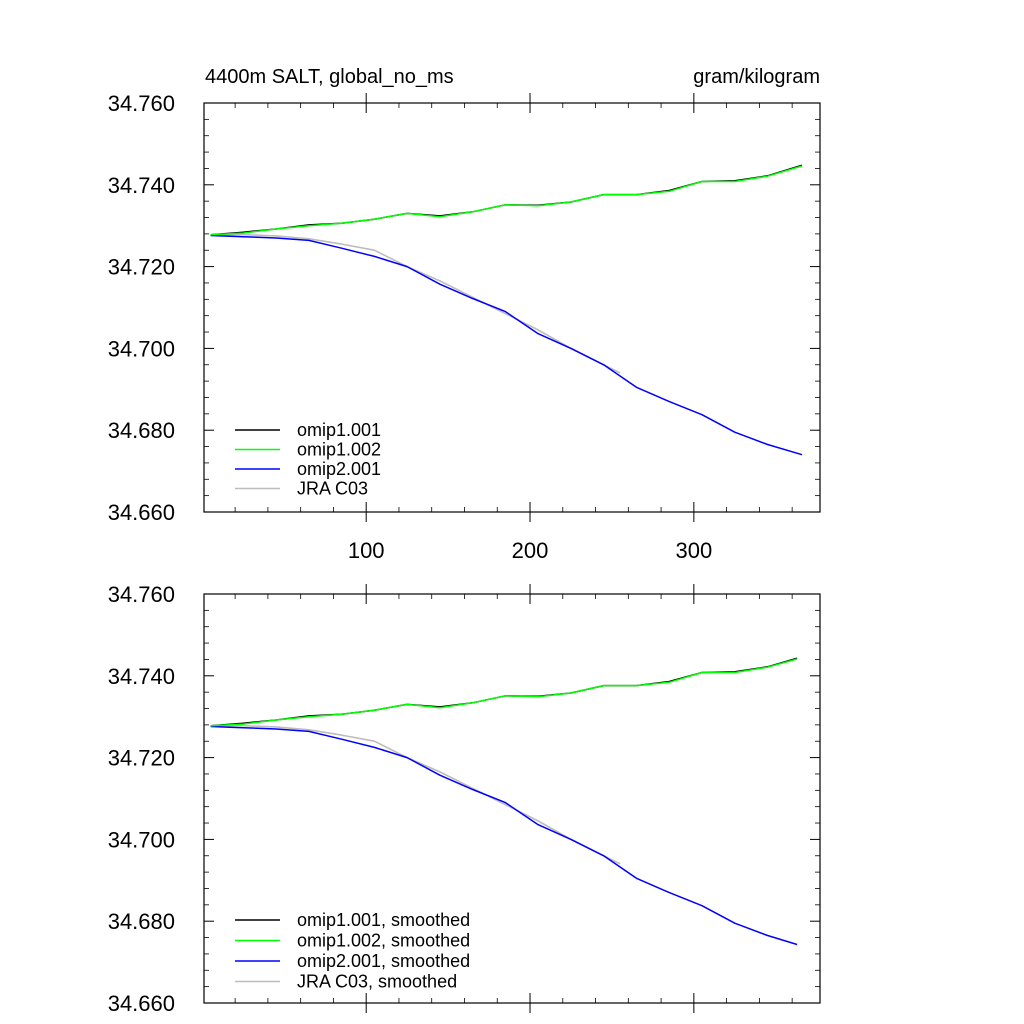  I want to click on legend-label: omip1.002, so click(339, 450).